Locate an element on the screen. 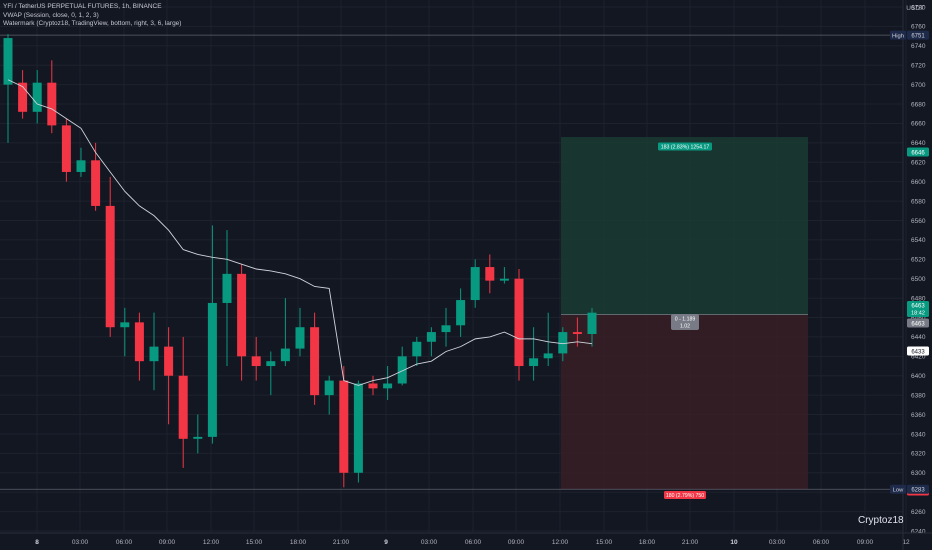 The image size is (932, 550). low-tag: Low is located at coordinates (898, 490).